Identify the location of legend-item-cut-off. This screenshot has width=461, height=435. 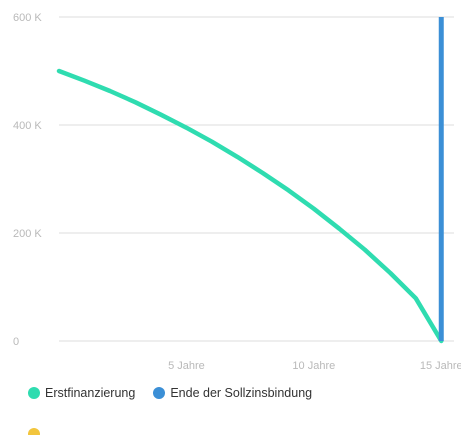
(34, 430).